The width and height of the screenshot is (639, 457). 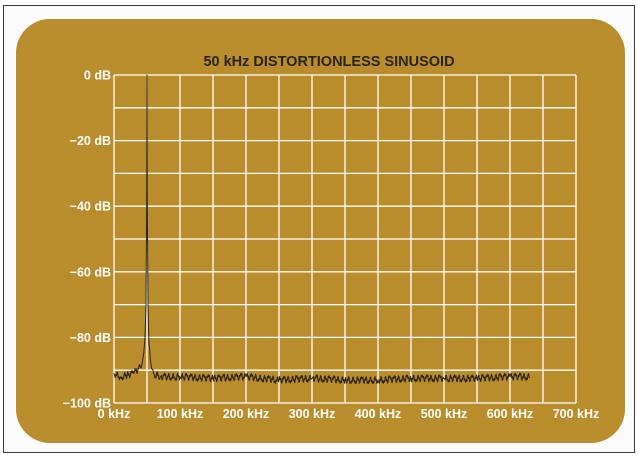 What do you see at coordinates (246, 414) in the screenshot?
I see `x-tick-label: 200 kHz` at bounding box center [246, 414].